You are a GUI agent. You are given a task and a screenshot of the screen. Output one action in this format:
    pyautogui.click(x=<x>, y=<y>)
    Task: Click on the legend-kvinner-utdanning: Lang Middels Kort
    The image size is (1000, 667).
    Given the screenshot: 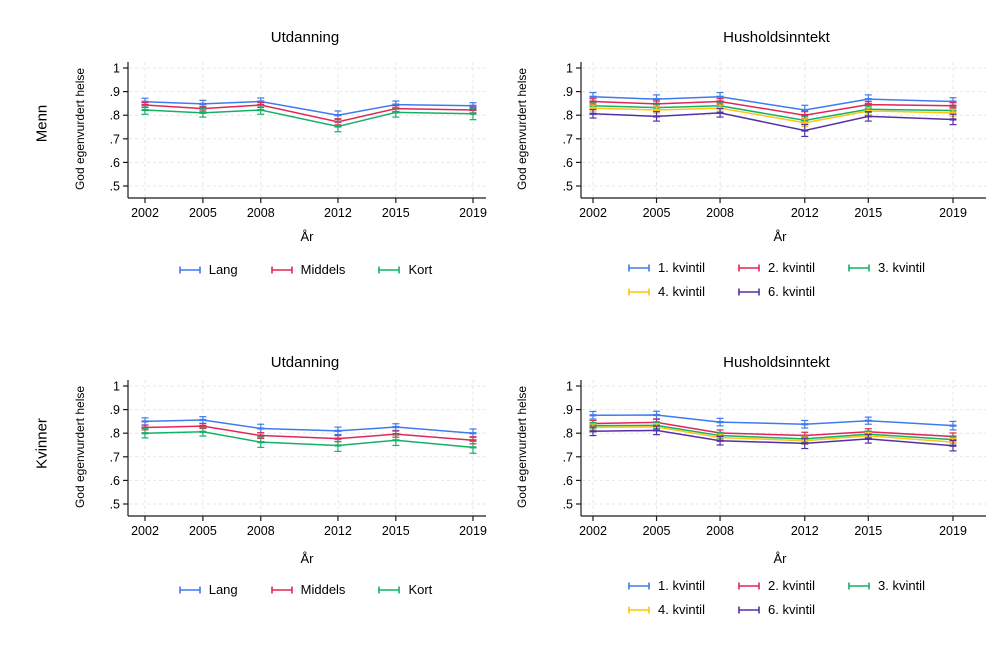 What is the action you would take?
    pyautogui.click(x=305, y=589)
    